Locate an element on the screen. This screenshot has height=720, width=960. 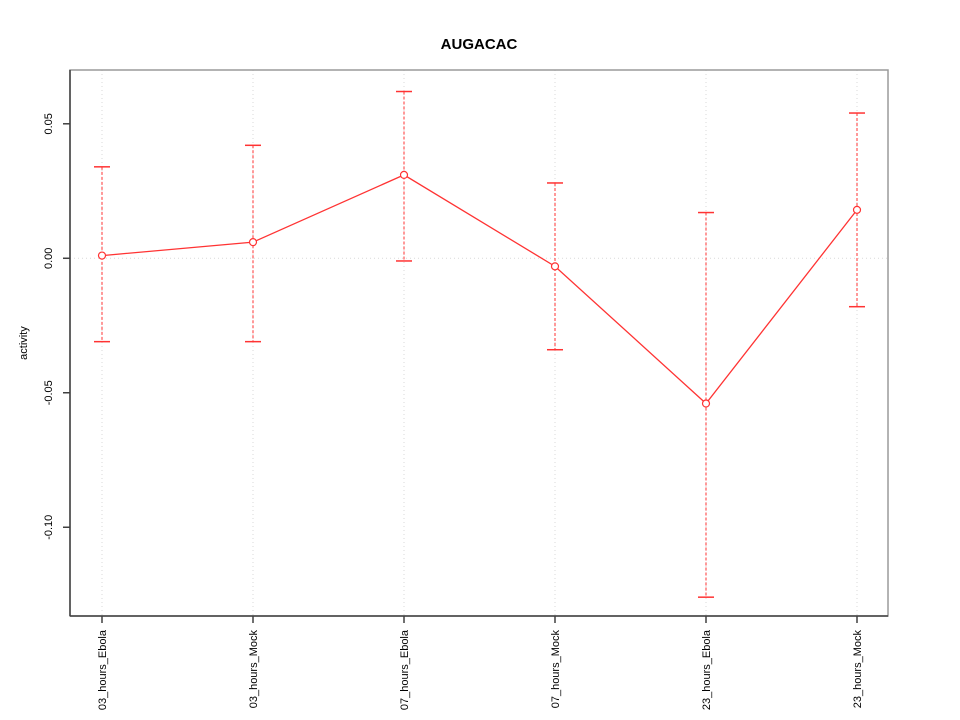
y-tick-label: -0.10 is located at coordinates (49, 527).